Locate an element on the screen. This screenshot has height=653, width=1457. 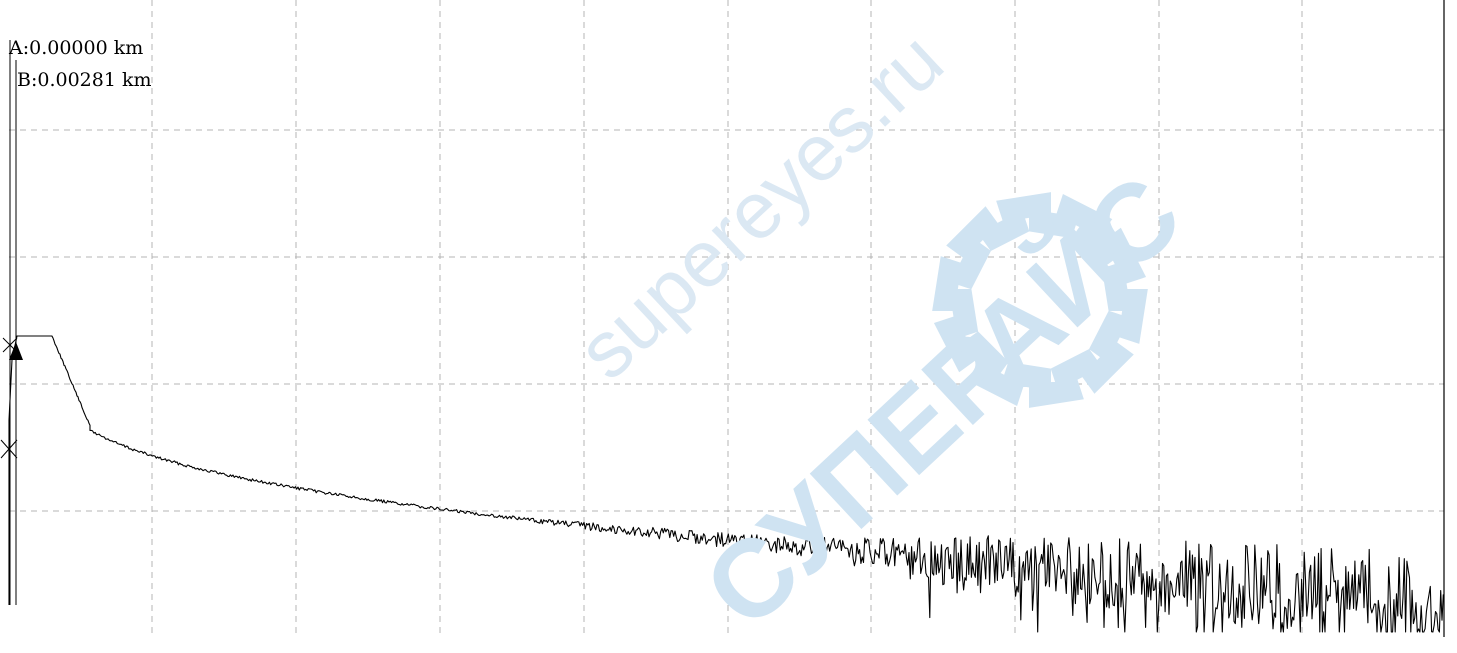
triangle-marker-icon is located at coordinates (16, 351).